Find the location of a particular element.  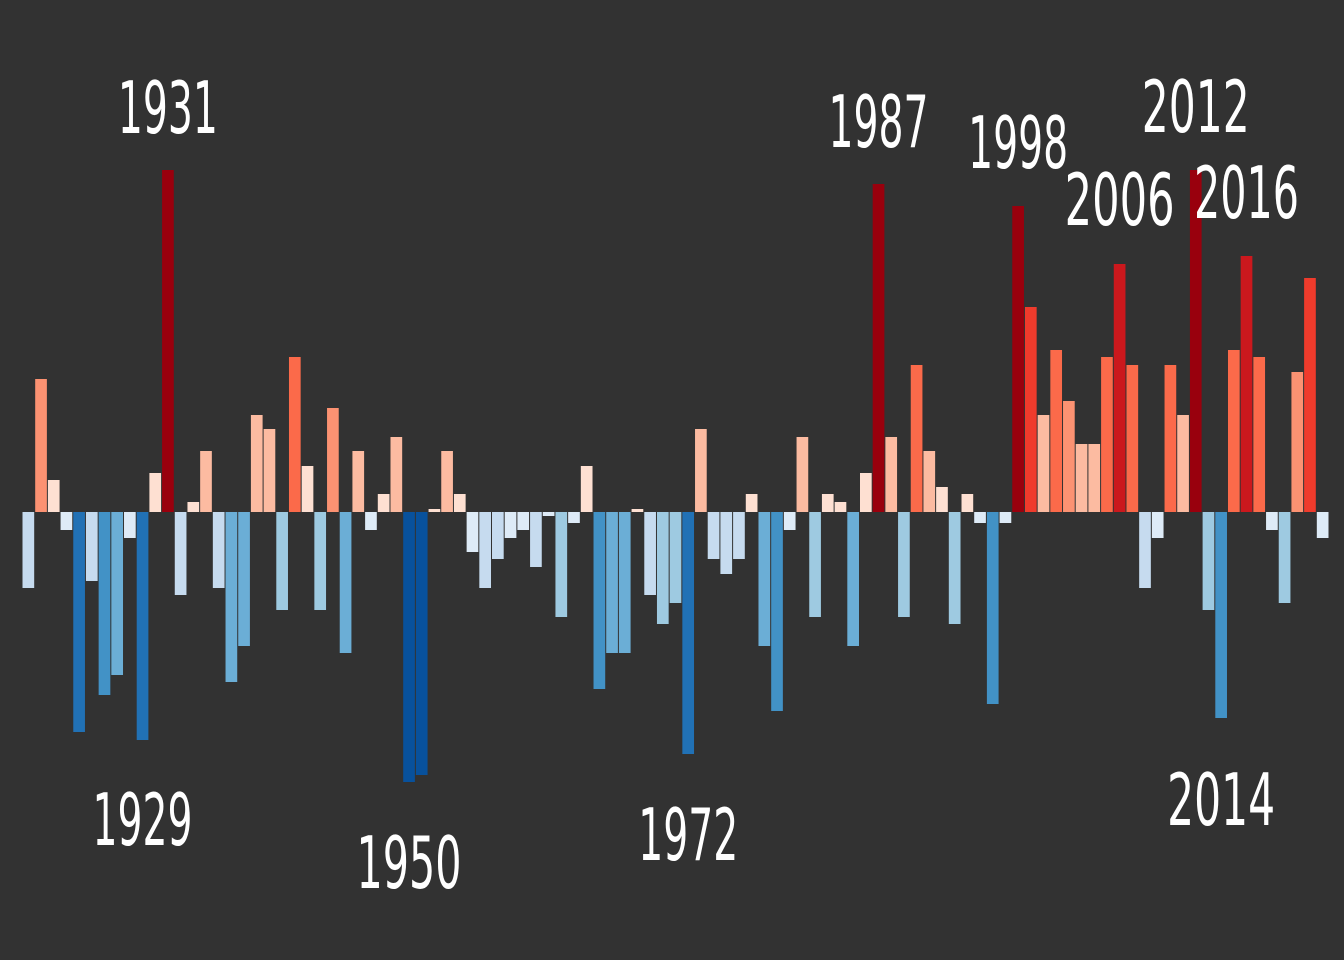

year-annotation: 1950 is located at coordinates (409, 863).